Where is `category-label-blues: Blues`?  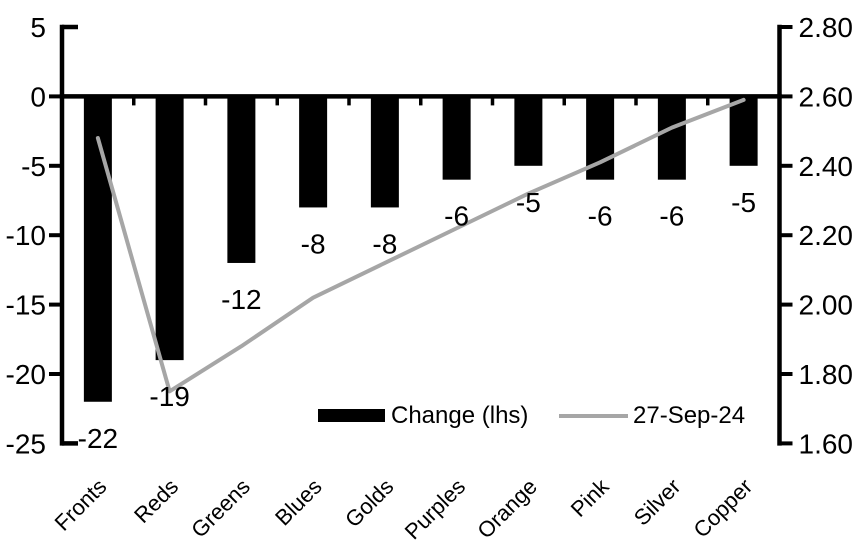 category-label-blues: Blues is located at coordinates (298, 502).